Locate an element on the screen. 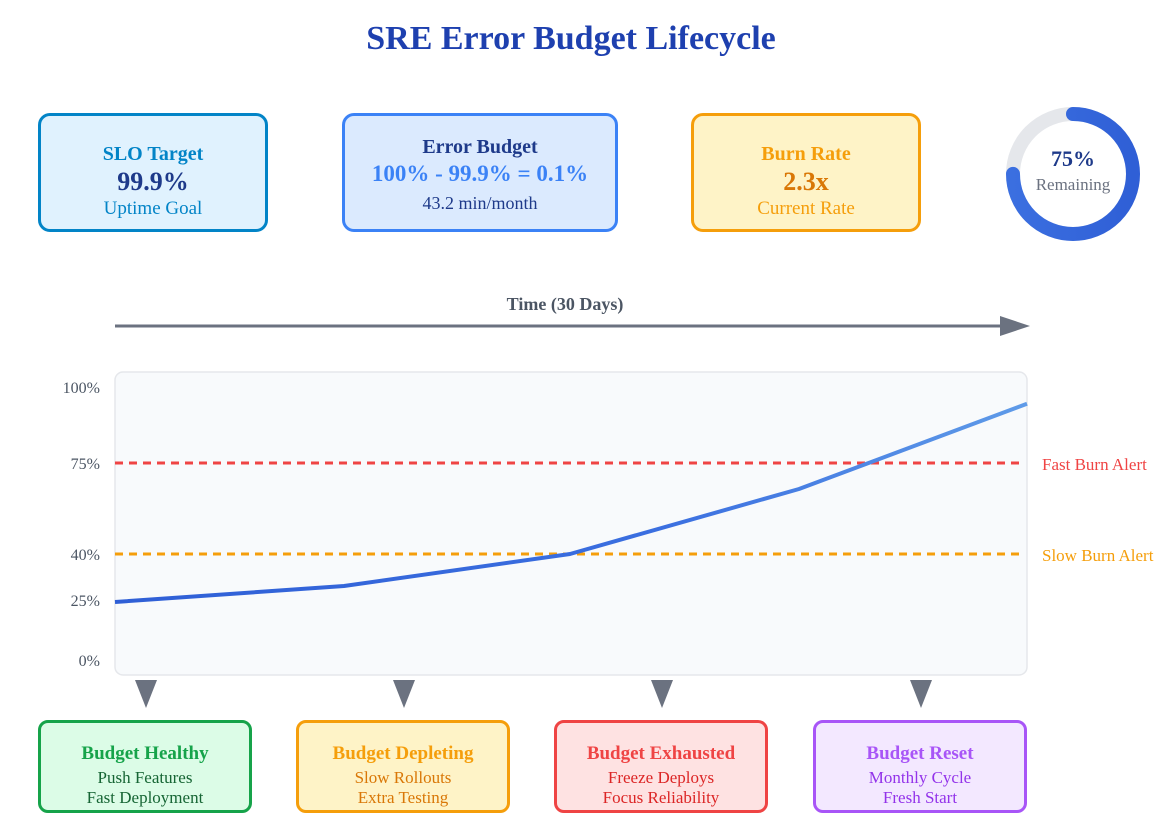 The image size is (1172, 835). stage-title: Budget Healthy is located at coordinates (145, 753).